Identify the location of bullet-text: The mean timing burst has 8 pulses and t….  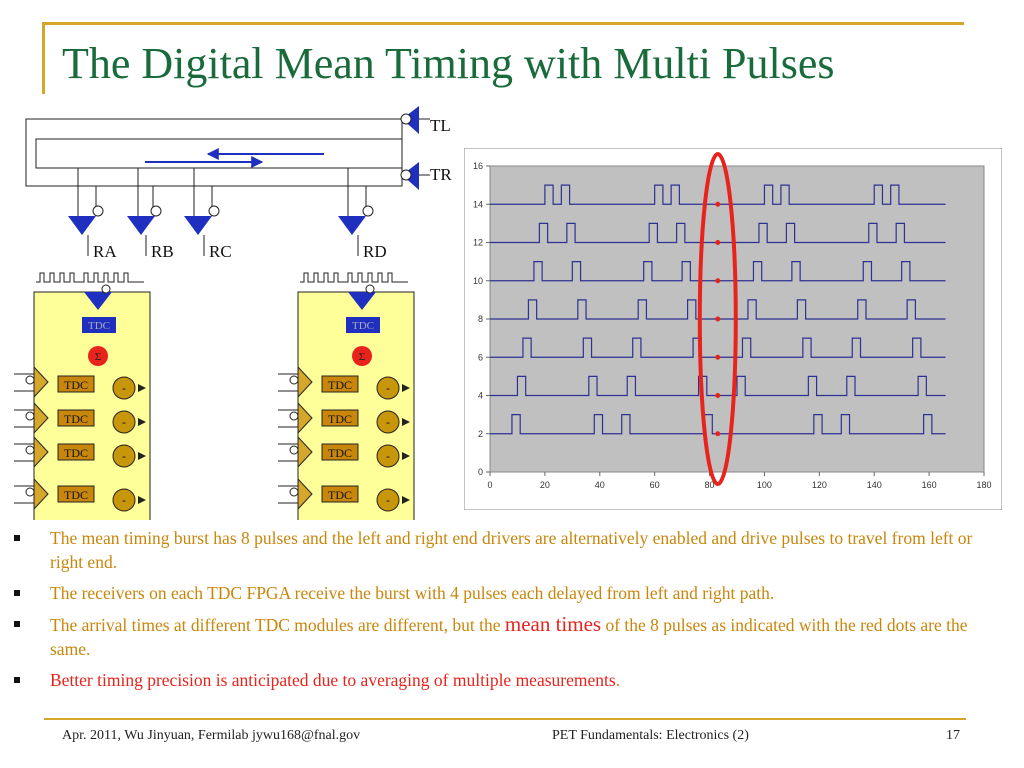
(511, 550).